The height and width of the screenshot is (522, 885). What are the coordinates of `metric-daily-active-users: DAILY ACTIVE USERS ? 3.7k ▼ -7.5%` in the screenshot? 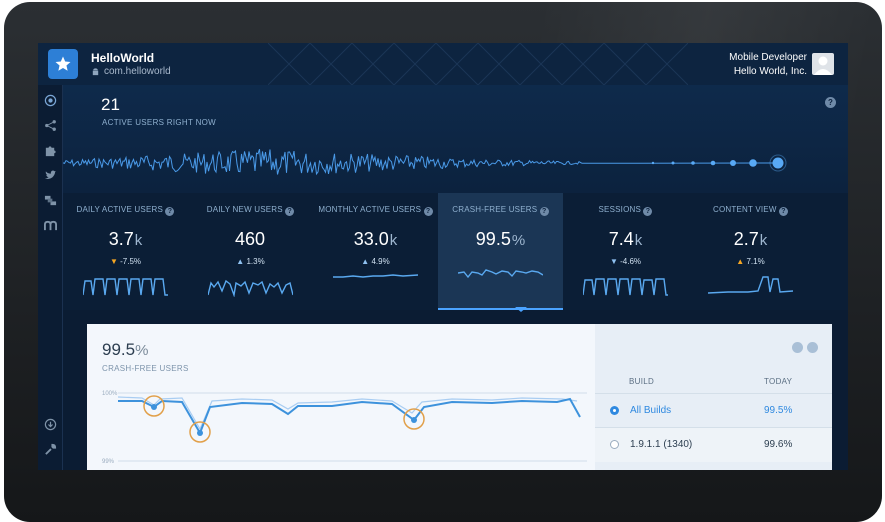 It's located at (125, 251).